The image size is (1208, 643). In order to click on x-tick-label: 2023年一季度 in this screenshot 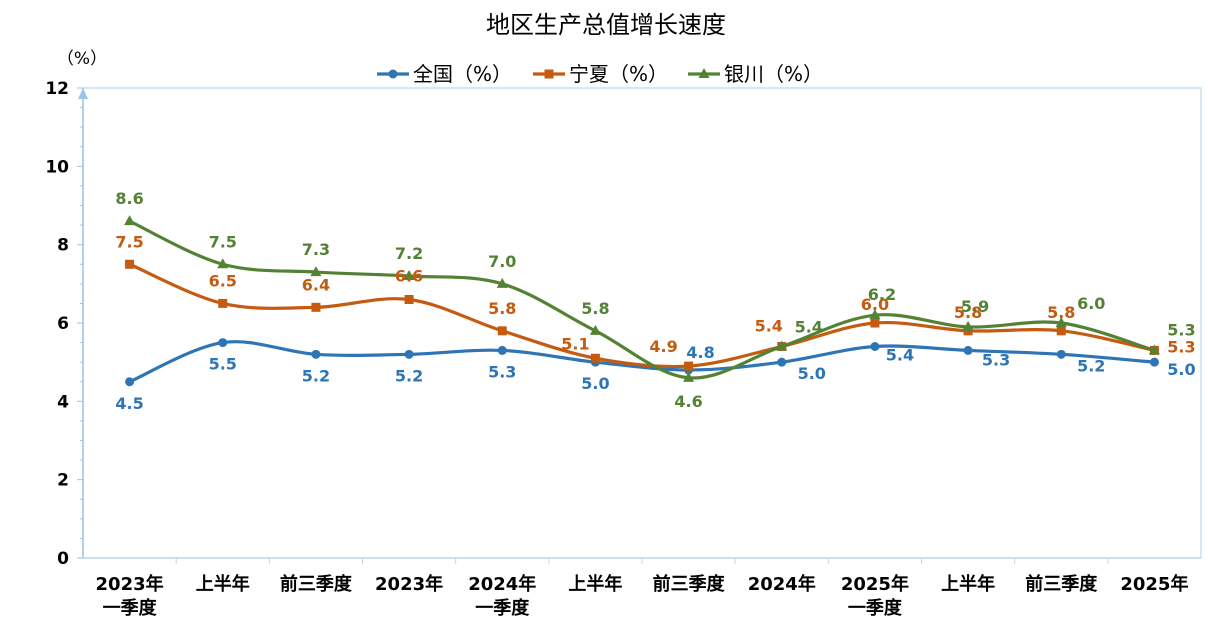, I will do `click(130, 596)`.